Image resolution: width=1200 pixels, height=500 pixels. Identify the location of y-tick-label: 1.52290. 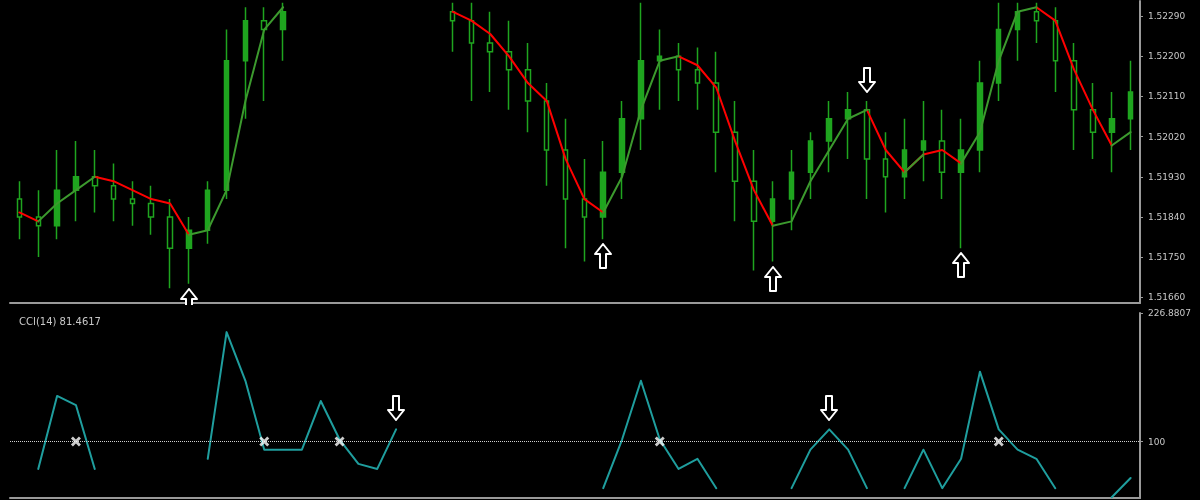
(1167, 16).